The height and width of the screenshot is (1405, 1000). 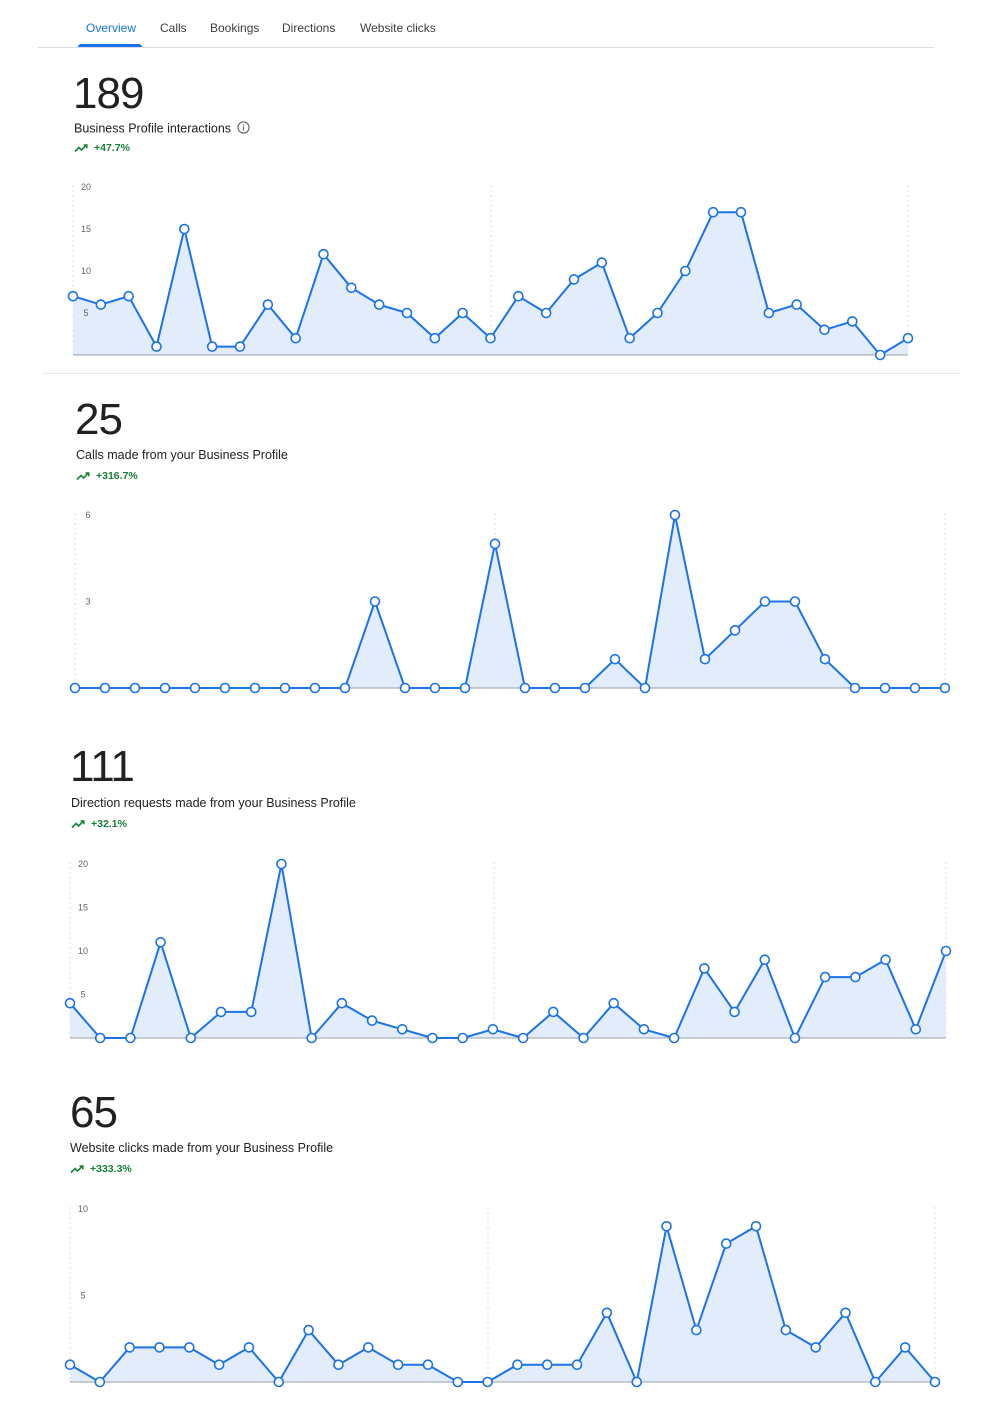 What do you see at coordinates (309, 28) in the screenshot?
I see `tab-directions: Directions` at bounding box center [309, 28].